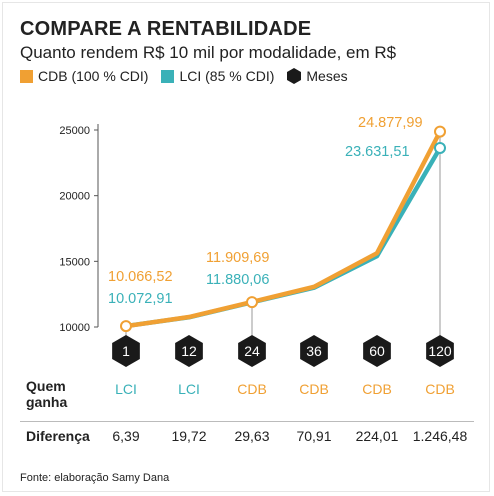  What do you see at coordinates (247, 421) in the screenshot?
I see `table-divider` at bounding box center [247, 421].